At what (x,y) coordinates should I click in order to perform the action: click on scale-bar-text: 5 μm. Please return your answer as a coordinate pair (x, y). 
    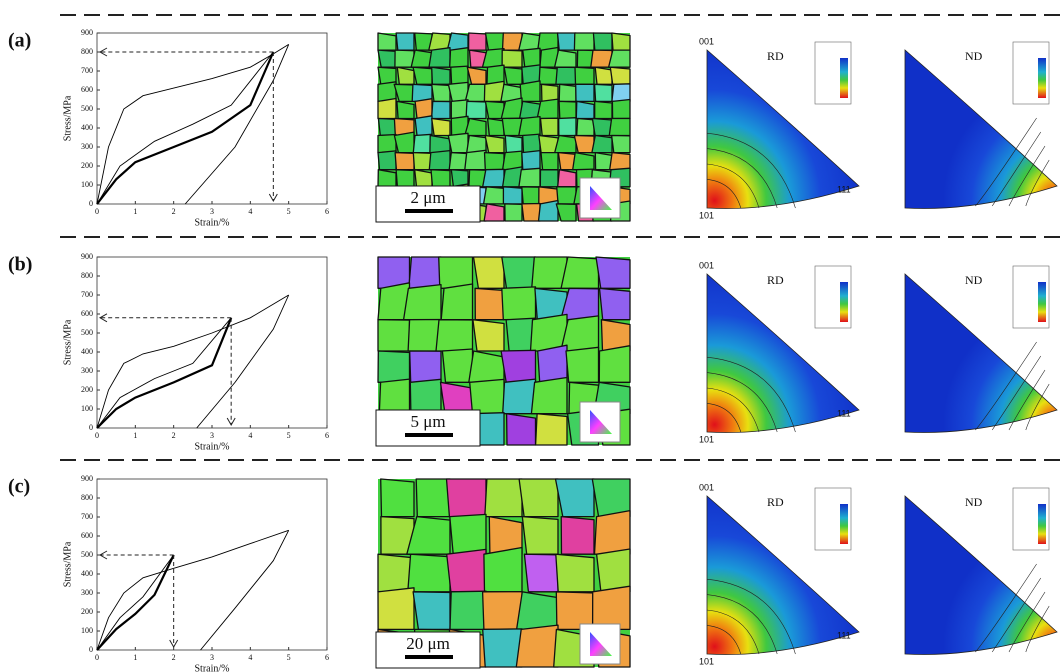
    Looking at the image, I should click on (427, 421).